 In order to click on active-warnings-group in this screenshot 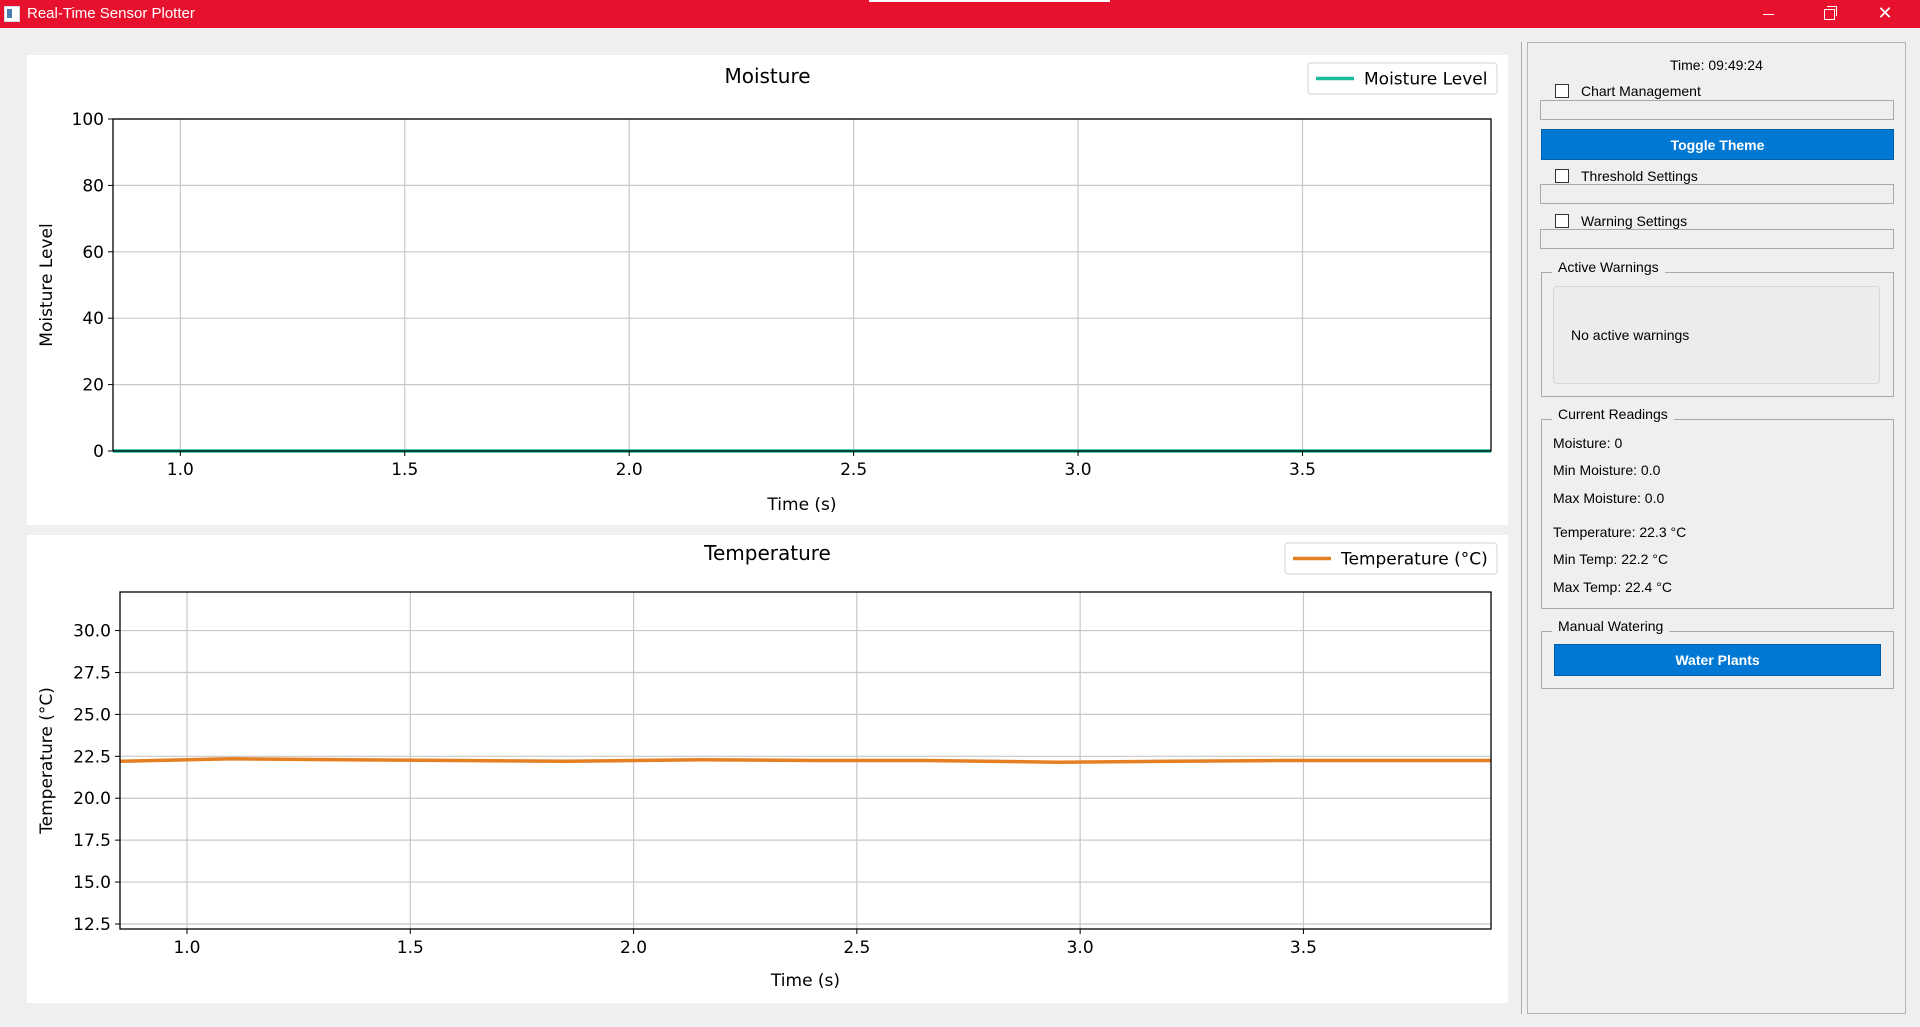, I will do `click(1717, 334)`.